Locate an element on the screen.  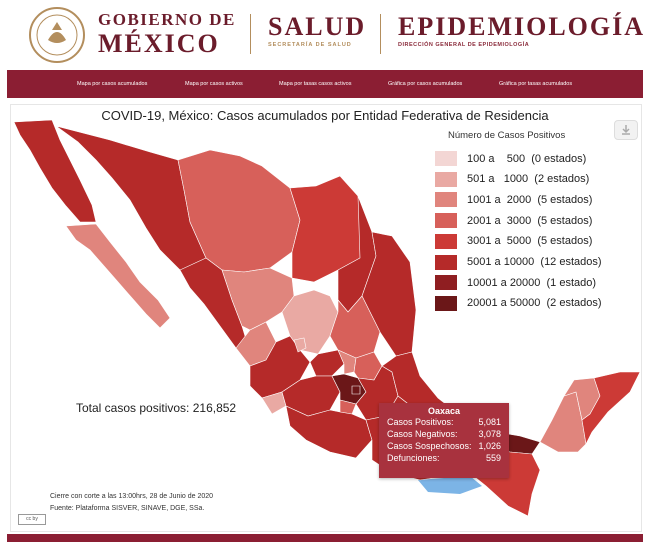
legend-item: 501 a 1000 (2 estados) is located at coordinates (512, 179).